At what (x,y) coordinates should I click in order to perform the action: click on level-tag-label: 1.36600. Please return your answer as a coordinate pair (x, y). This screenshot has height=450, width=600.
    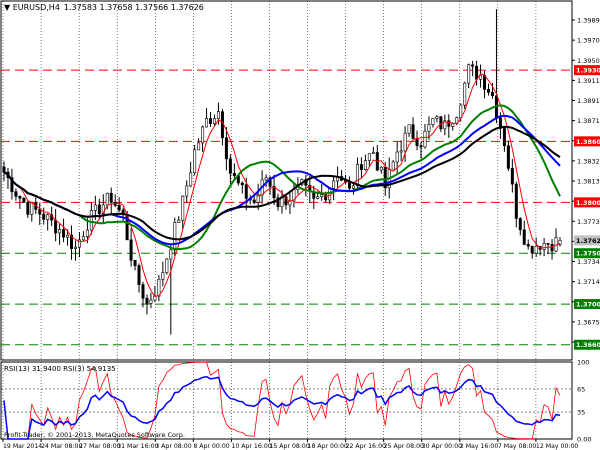
    Looking at the image, I should click on (588, 345).